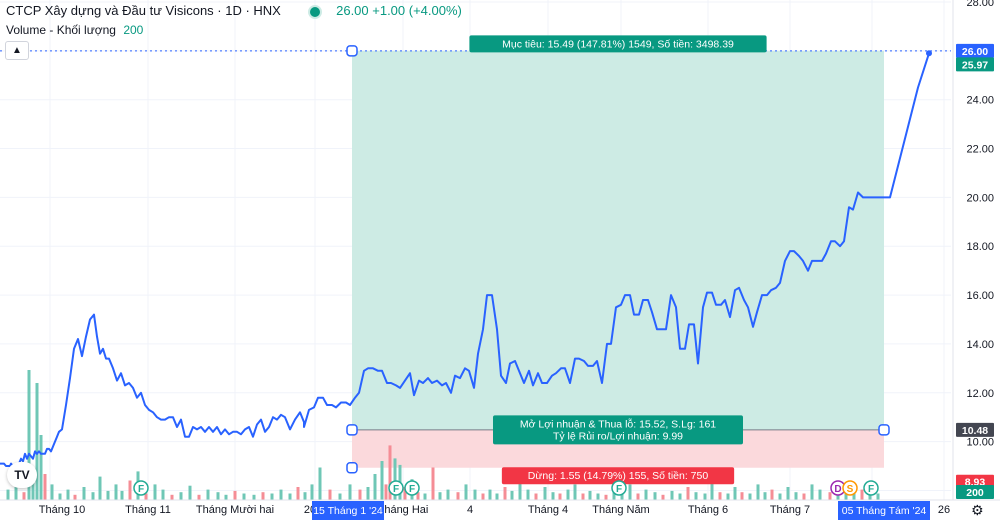 This screenshot has width=1000, height=522. Describe the element at coordinates (980, 345) in the screenshot. I see `y-tick-label: 14.00` at that location.